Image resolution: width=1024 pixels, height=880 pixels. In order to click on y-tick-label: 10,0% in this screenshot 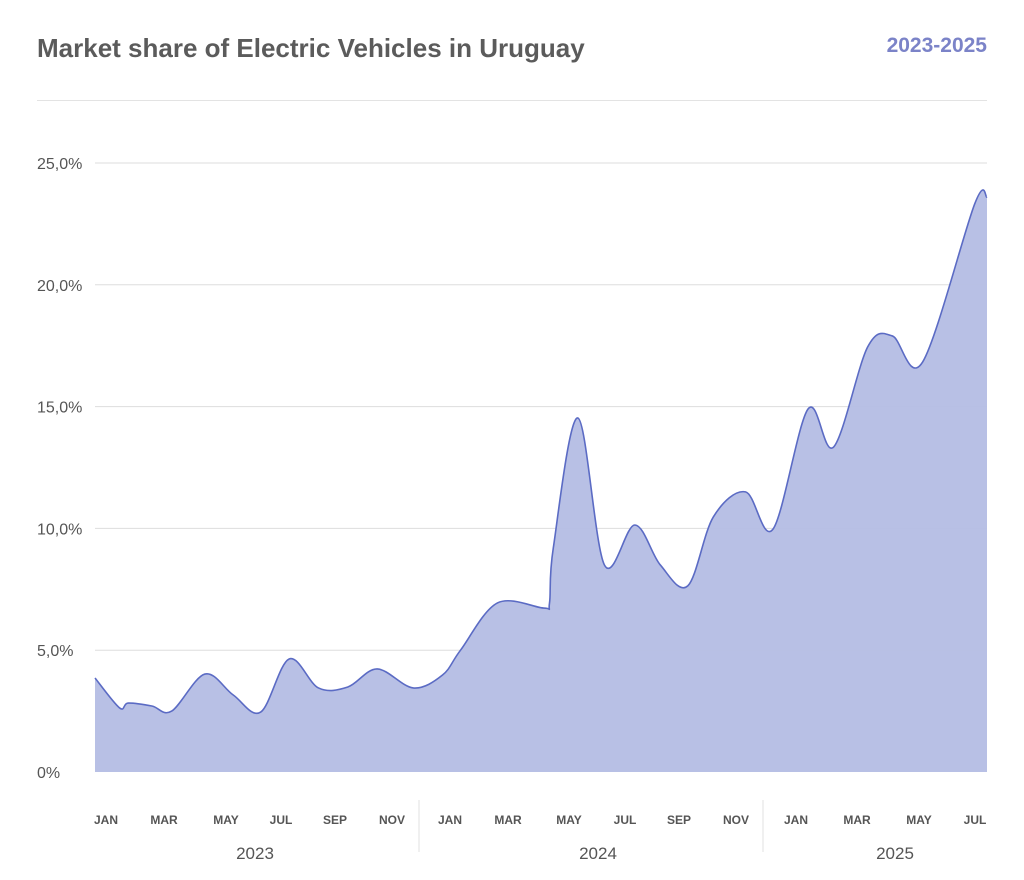, I will do `click(59, 529)`.